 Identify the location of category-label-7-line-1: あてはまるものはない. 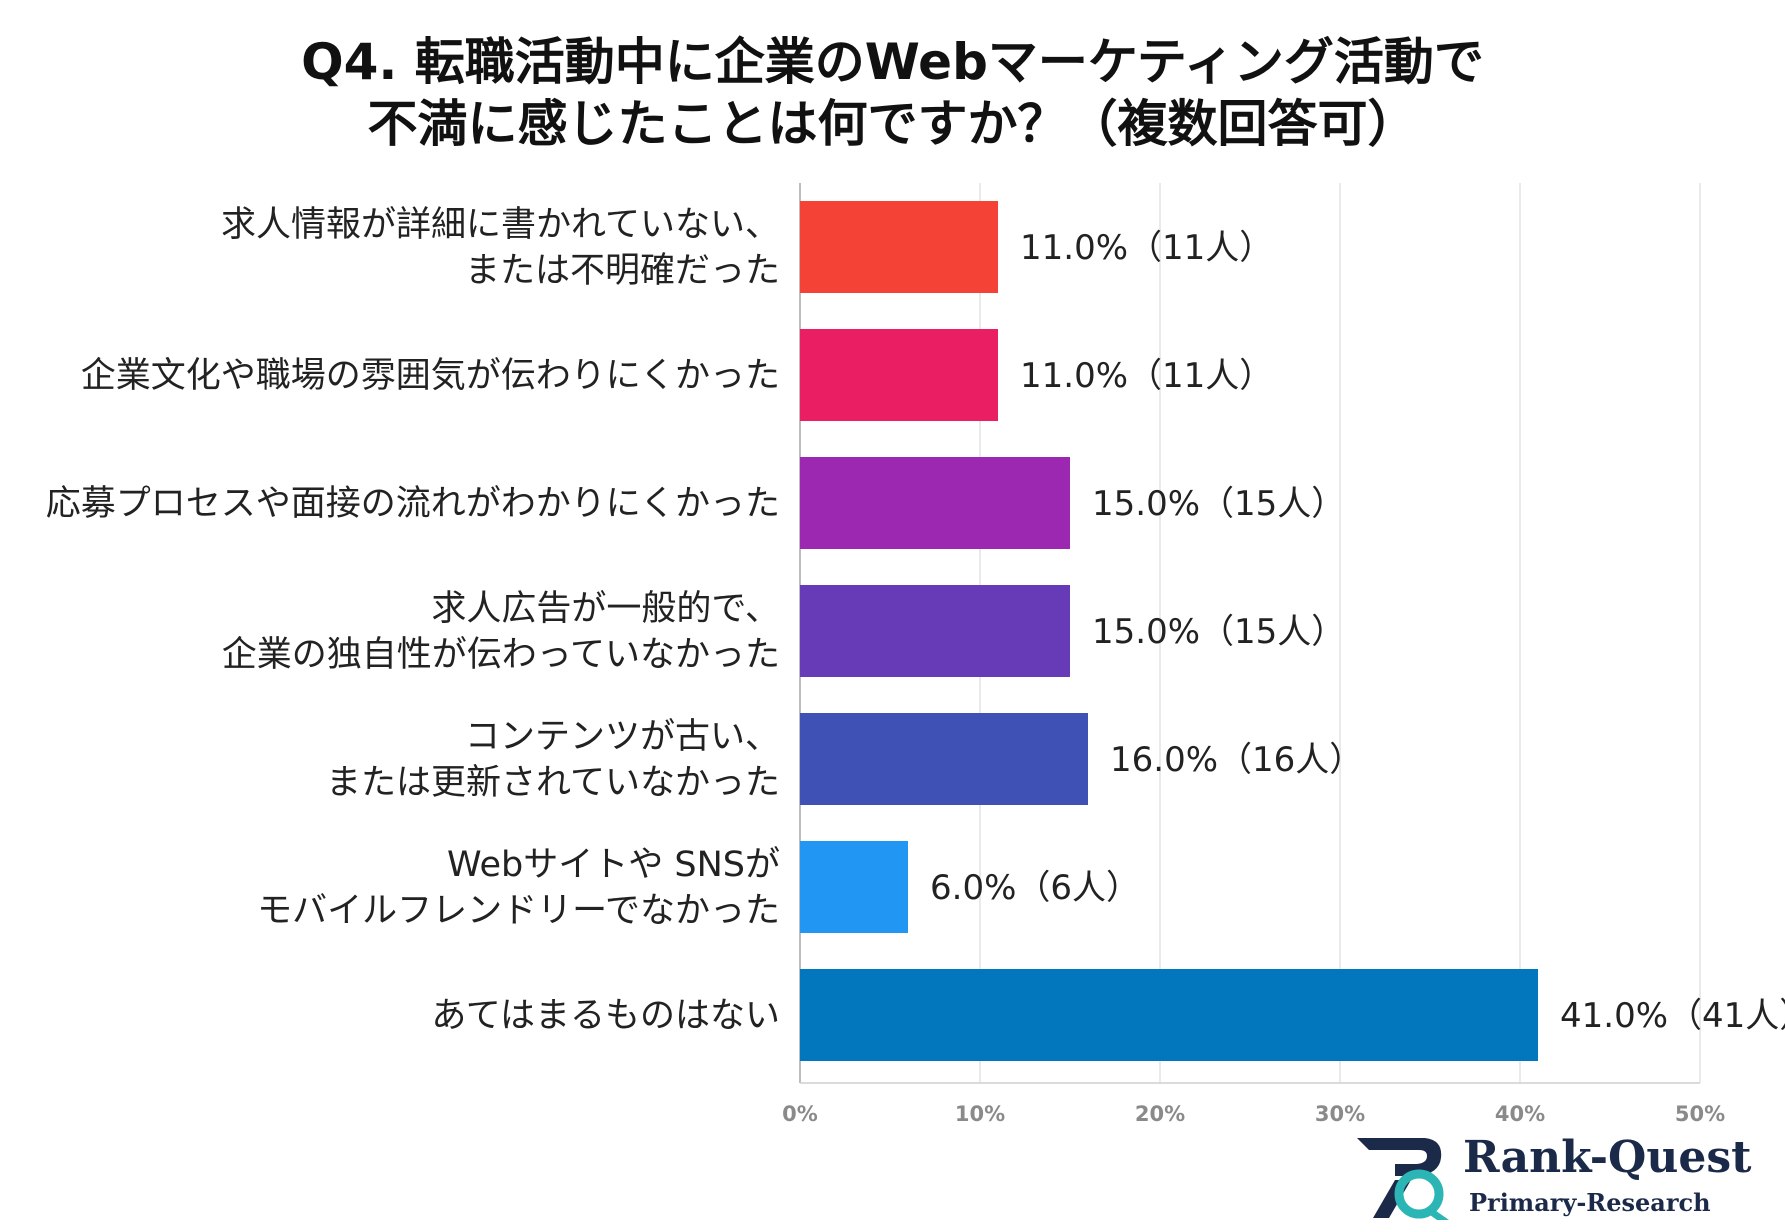
(605, 1016).